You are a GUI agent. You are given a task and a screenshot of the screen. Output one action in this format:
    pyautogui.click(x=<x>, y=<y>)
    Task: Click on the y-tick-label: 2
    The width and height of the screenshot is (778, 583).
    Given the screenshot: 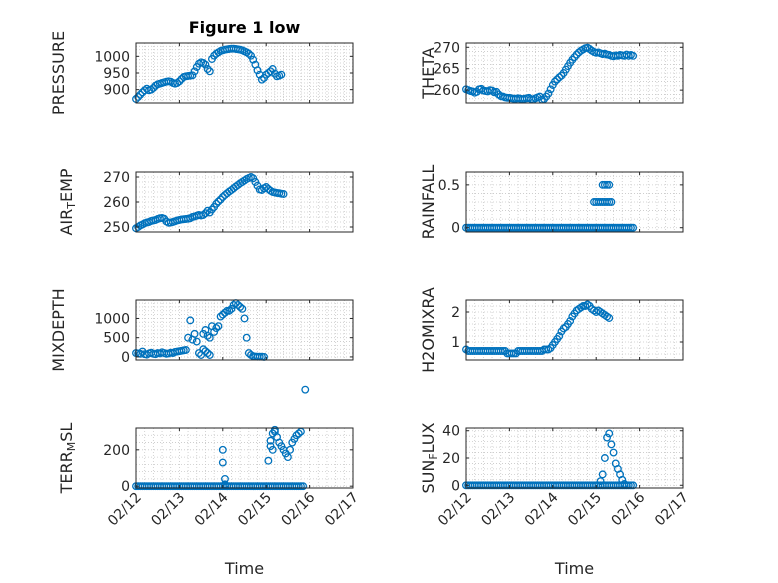 What is the action you would take?
    pyautogui.click(x=455, y=313)
    